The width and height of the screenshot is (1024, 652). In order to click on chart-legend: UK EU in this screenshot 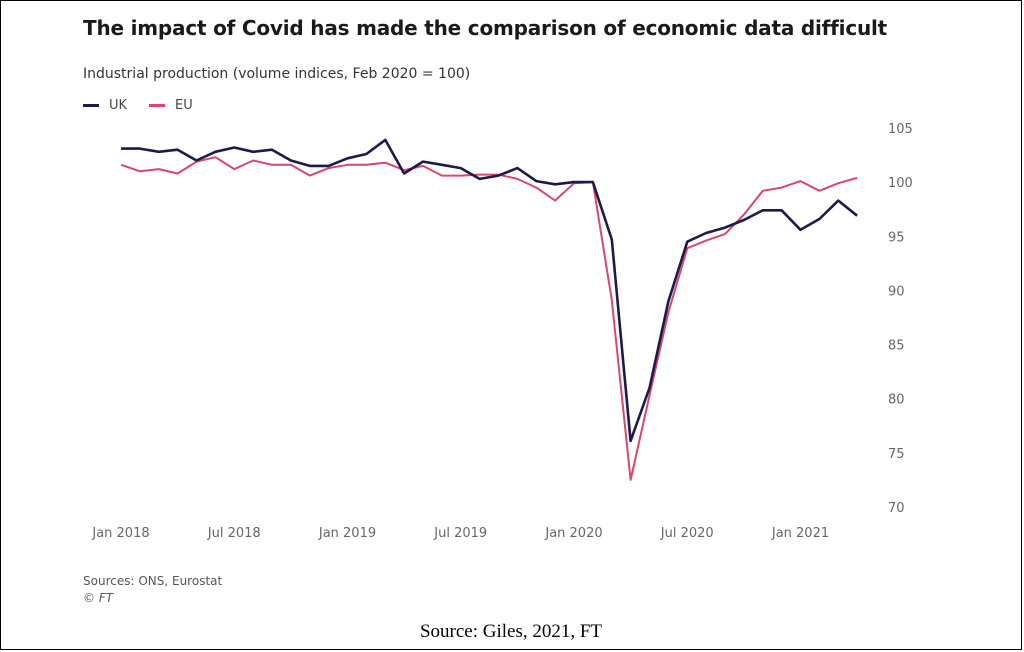, I will do `click(138, 105)`.